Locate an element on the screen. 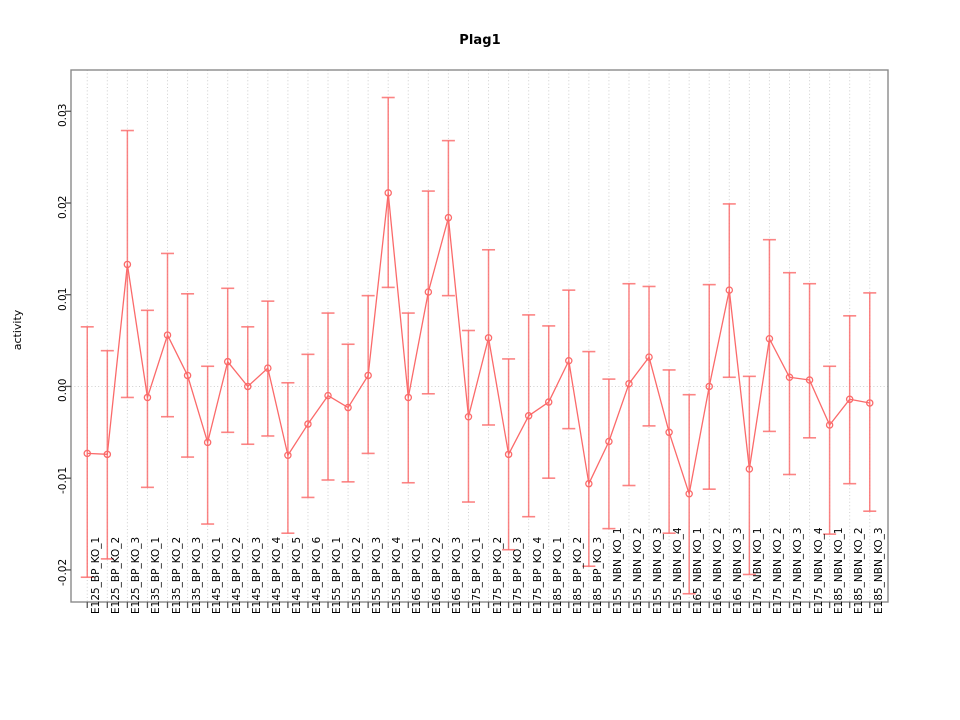  x-tick-label: E185_BP_KO_2 is located at coordinates (577, 575).